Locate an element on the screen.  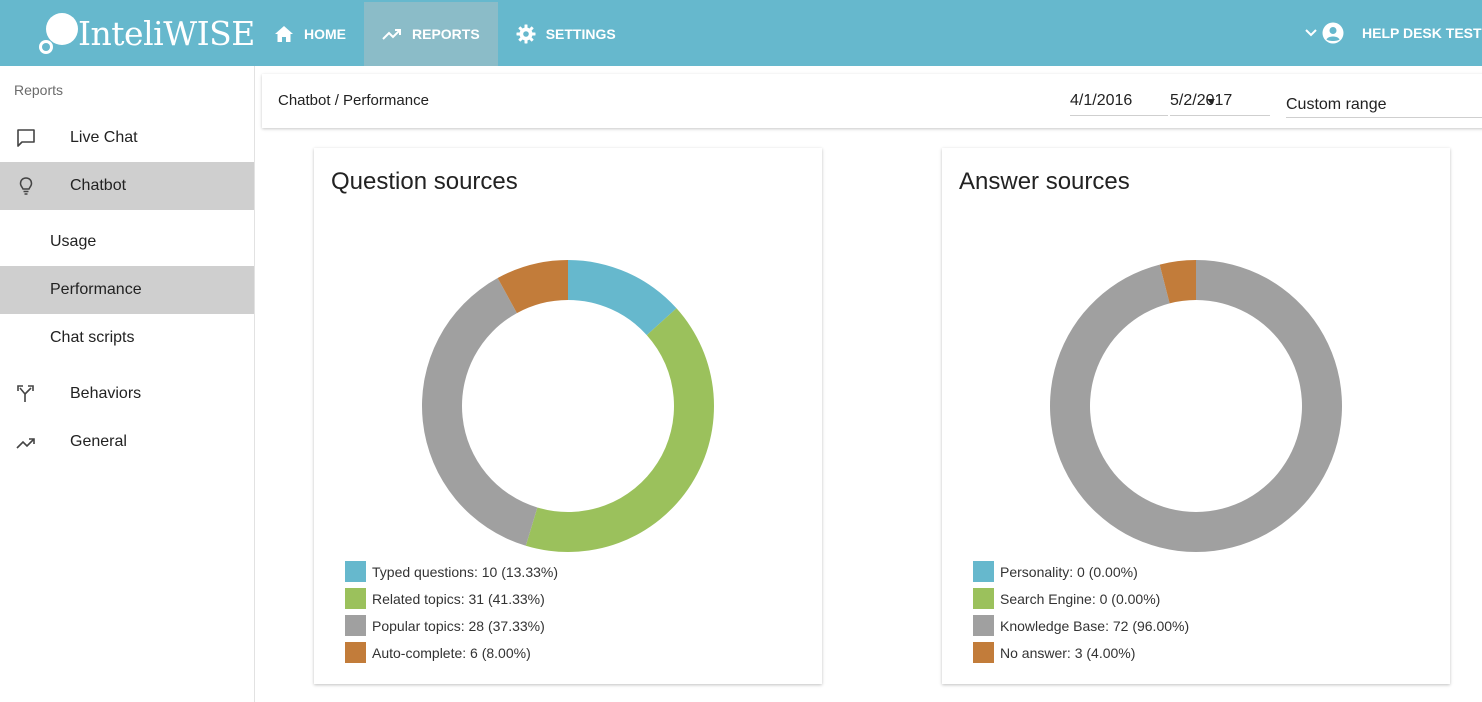
legend-label: Search Engine: 0 (0.00%) is located at coordinates (1080, 598).